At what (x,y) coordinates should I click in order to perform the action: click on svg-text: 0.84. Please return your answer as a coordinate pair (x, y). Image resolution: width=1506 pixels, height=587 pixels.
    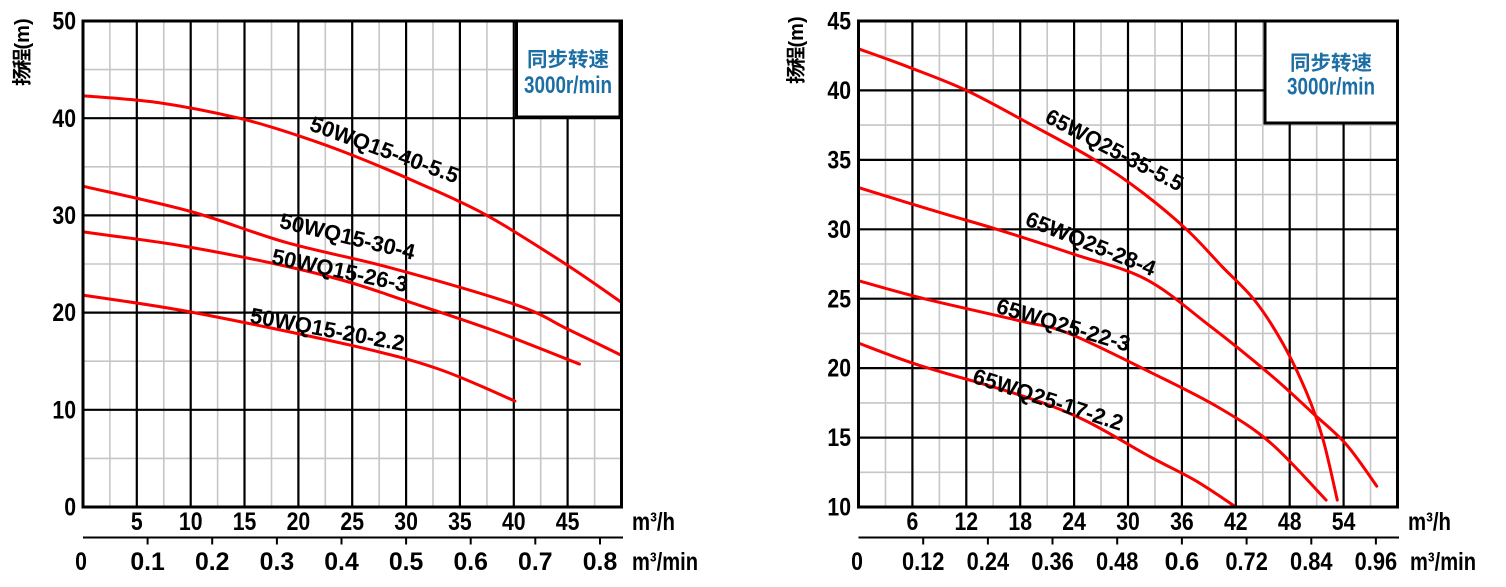
    Looking at the image, I should click on (1311, 562).